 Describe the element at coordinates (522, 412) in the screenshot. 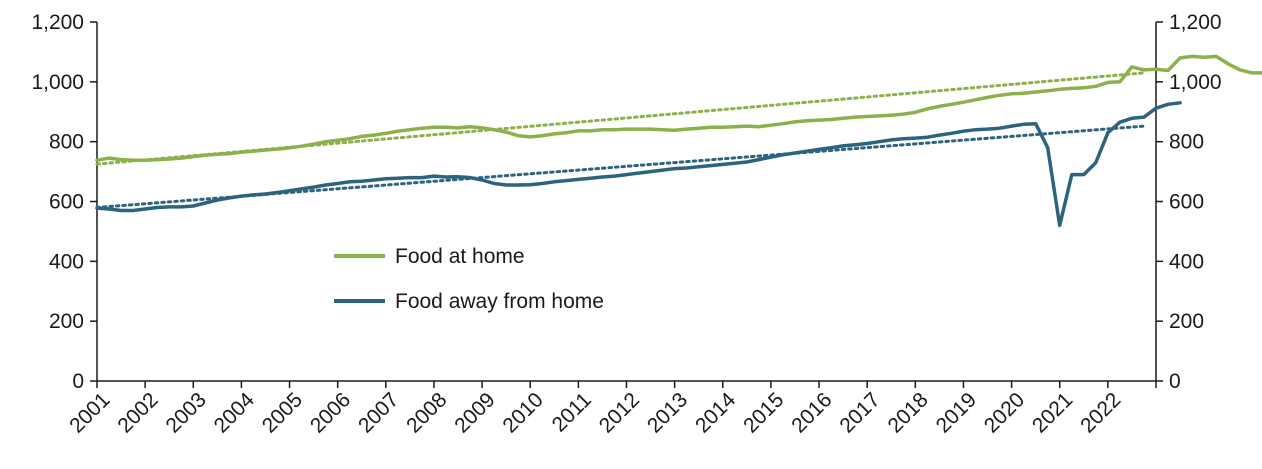

I see `x-tick-label: 2010` at that location.